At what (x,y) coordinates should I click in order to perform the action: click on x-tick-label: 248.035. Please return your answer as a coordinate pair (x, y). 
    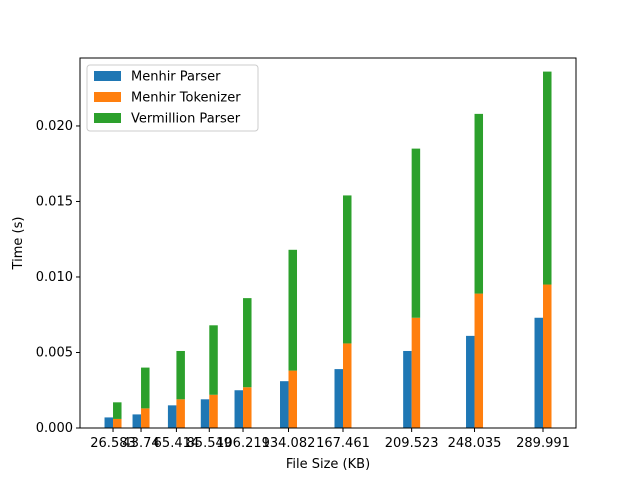
    Looking at the image, I should click on (475, 443).